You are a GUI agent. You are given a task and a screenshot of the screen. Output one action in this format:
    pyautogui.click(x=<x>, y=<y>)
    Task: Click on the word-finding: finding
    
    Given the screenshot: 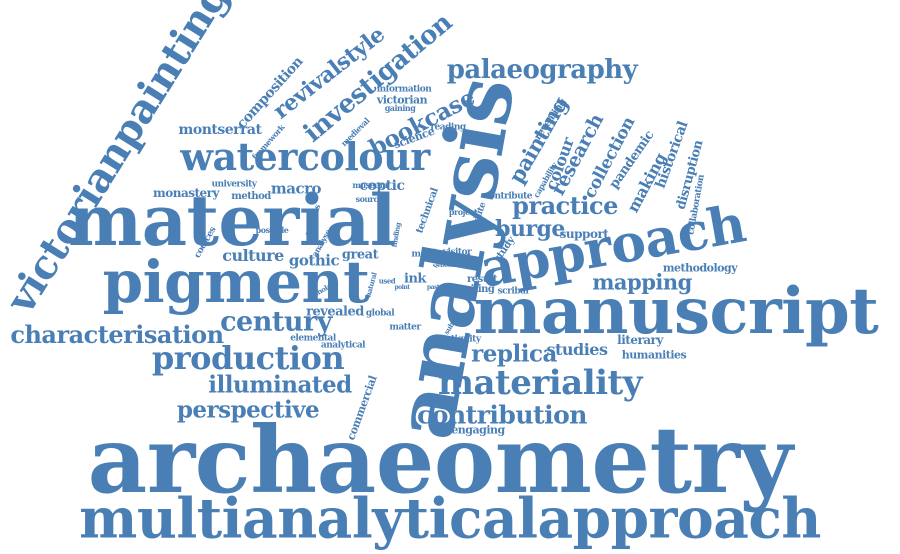 What is the action you would take?
    pyautogui.click(x=396, y=235)
    